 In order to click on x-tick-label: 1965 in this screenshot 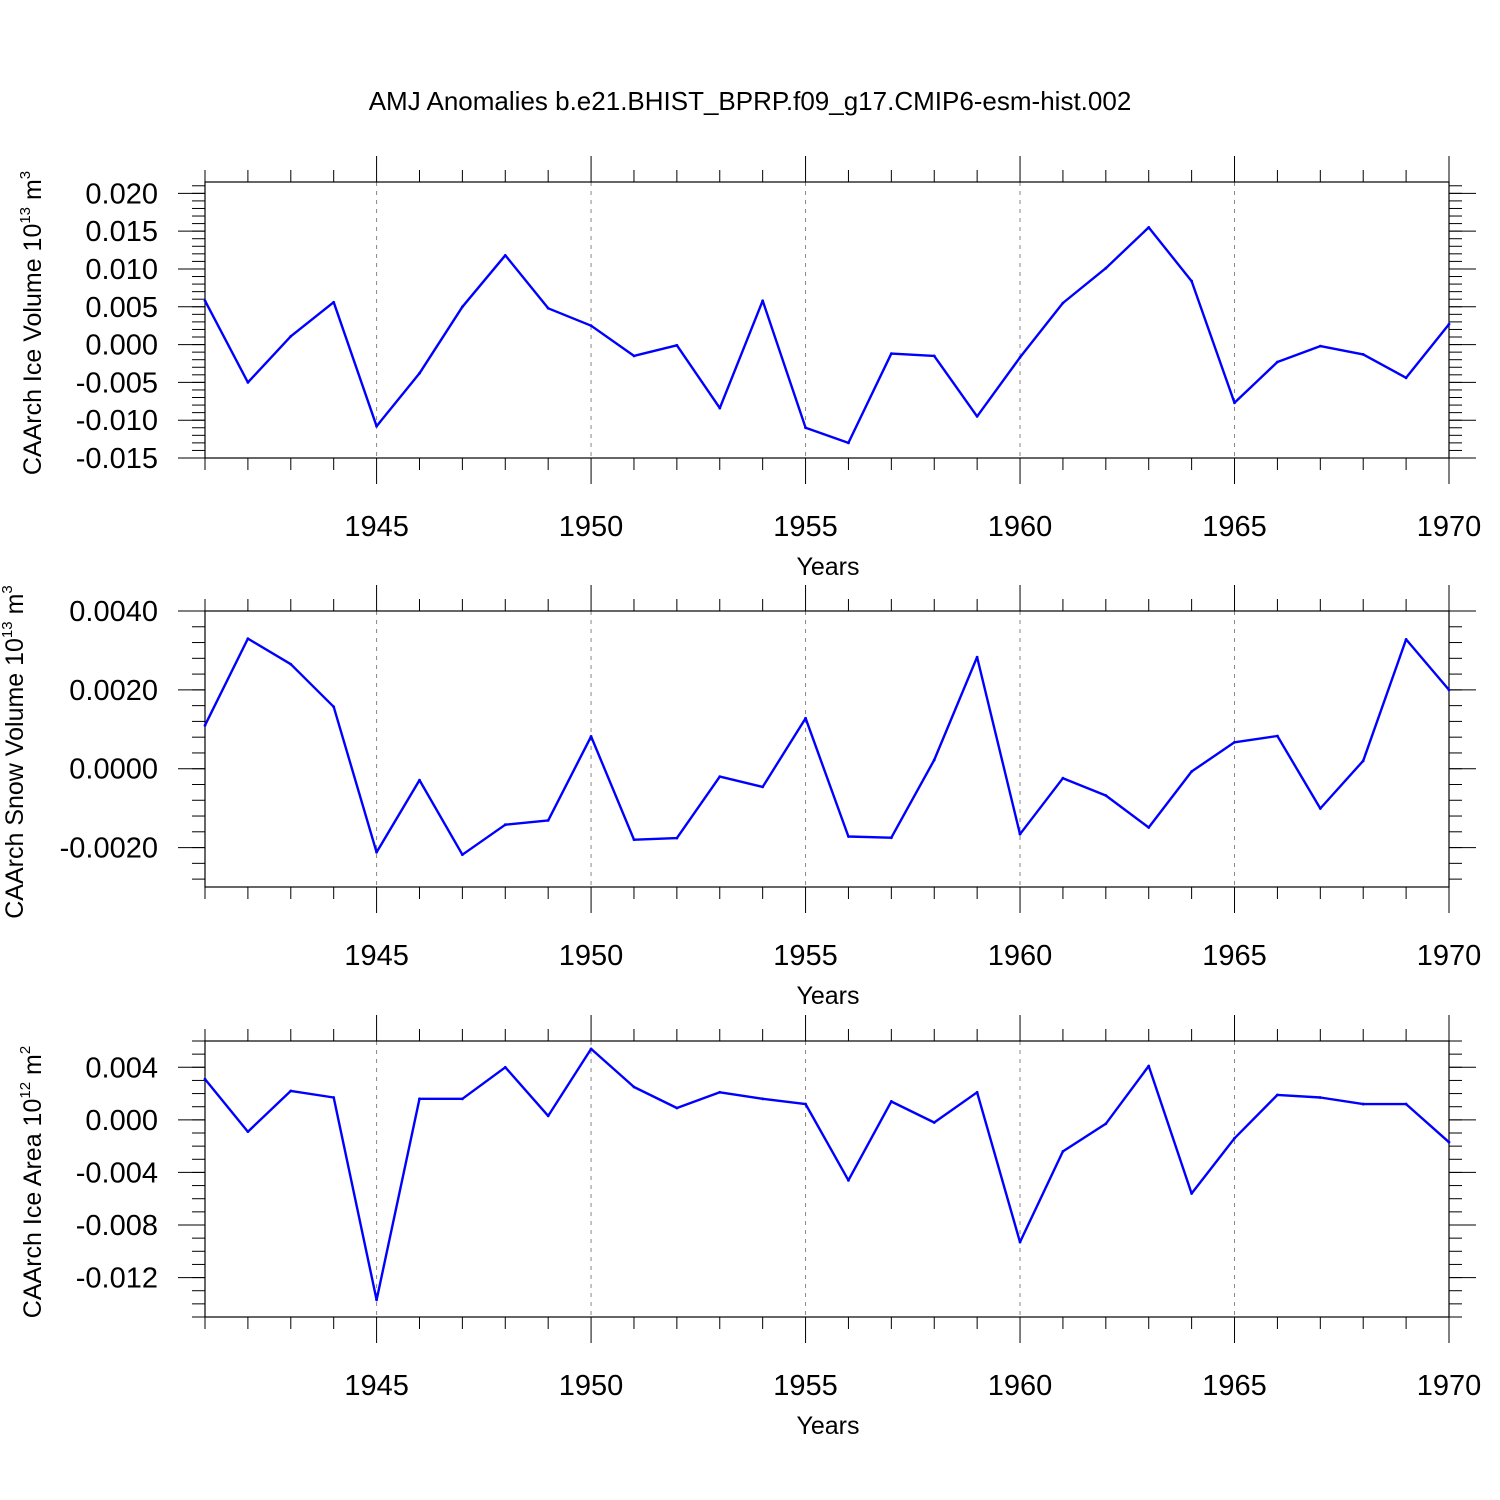, I will do `click(1234, 527)`.